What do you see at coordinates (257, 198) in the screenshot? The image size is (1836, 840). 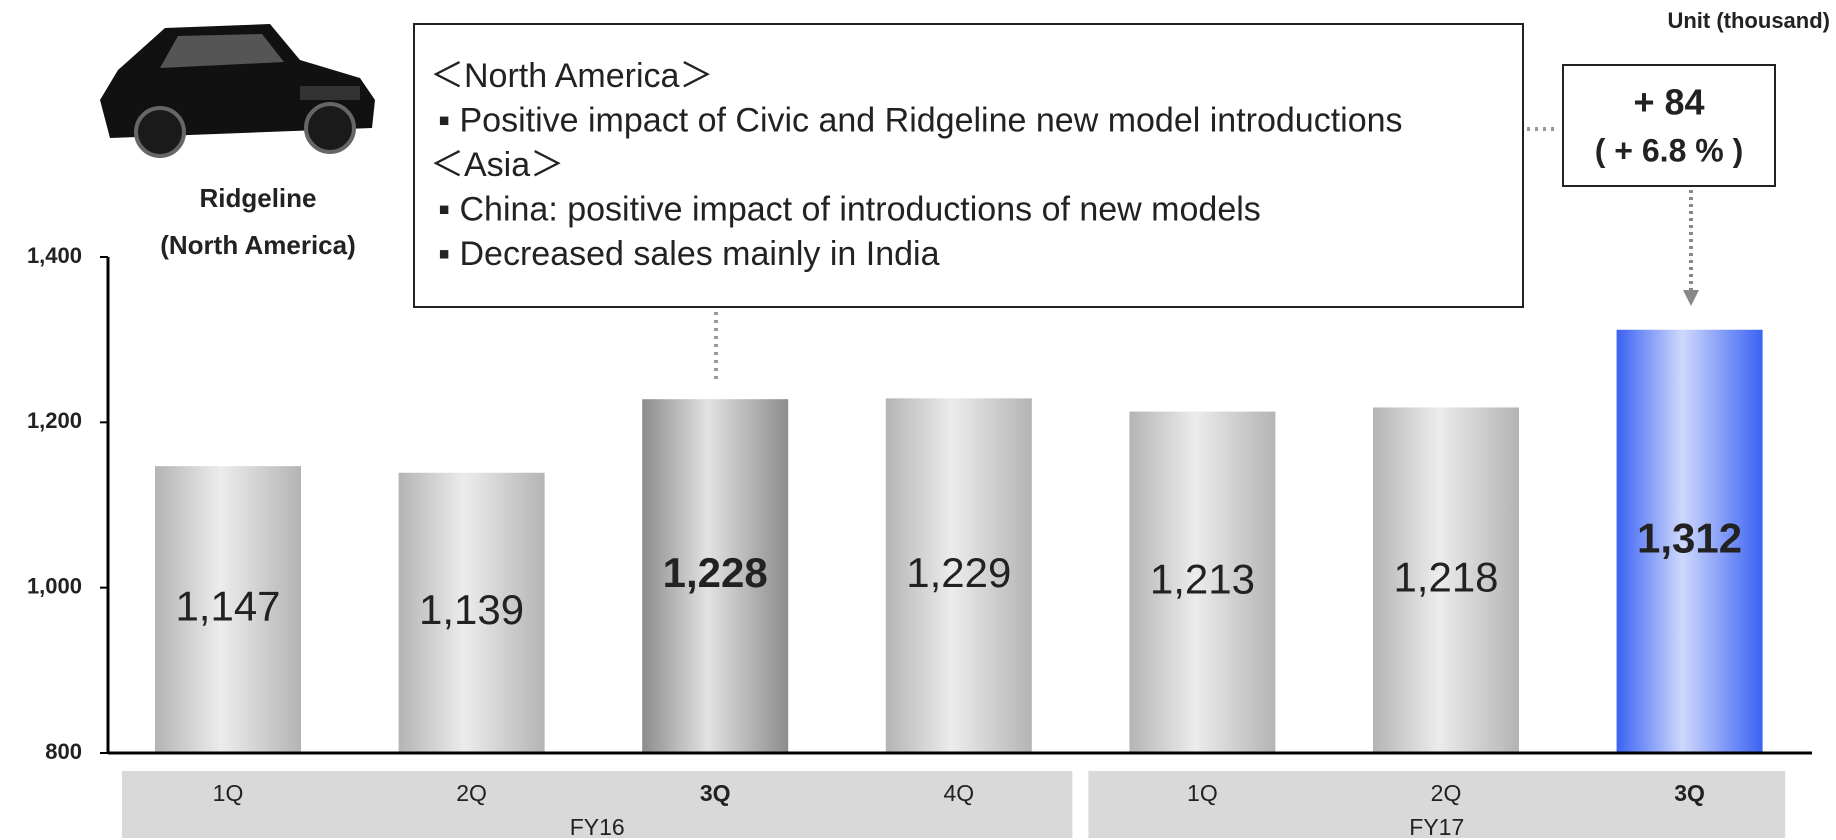 I see `image-caption: Ridgeline` at bounding box center [257, 198].